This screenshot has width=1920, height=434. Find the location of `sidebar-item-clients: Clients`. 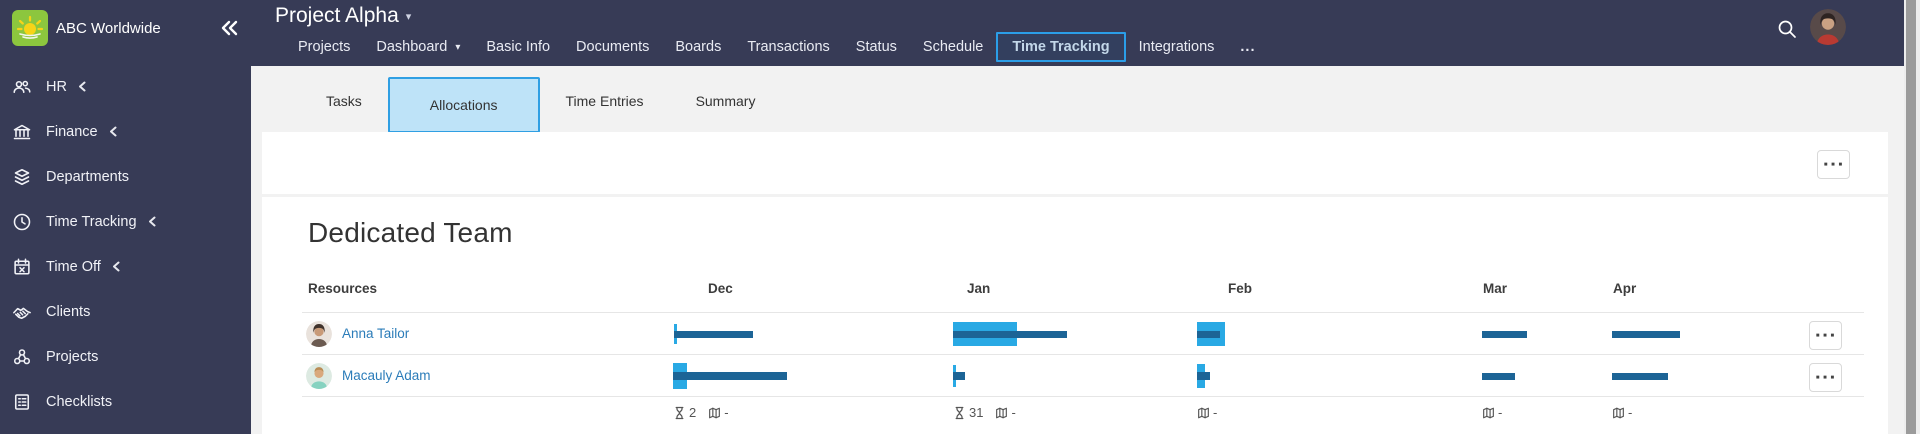

sidebar-item-clients: Clients is located at coordinates (125, 311).